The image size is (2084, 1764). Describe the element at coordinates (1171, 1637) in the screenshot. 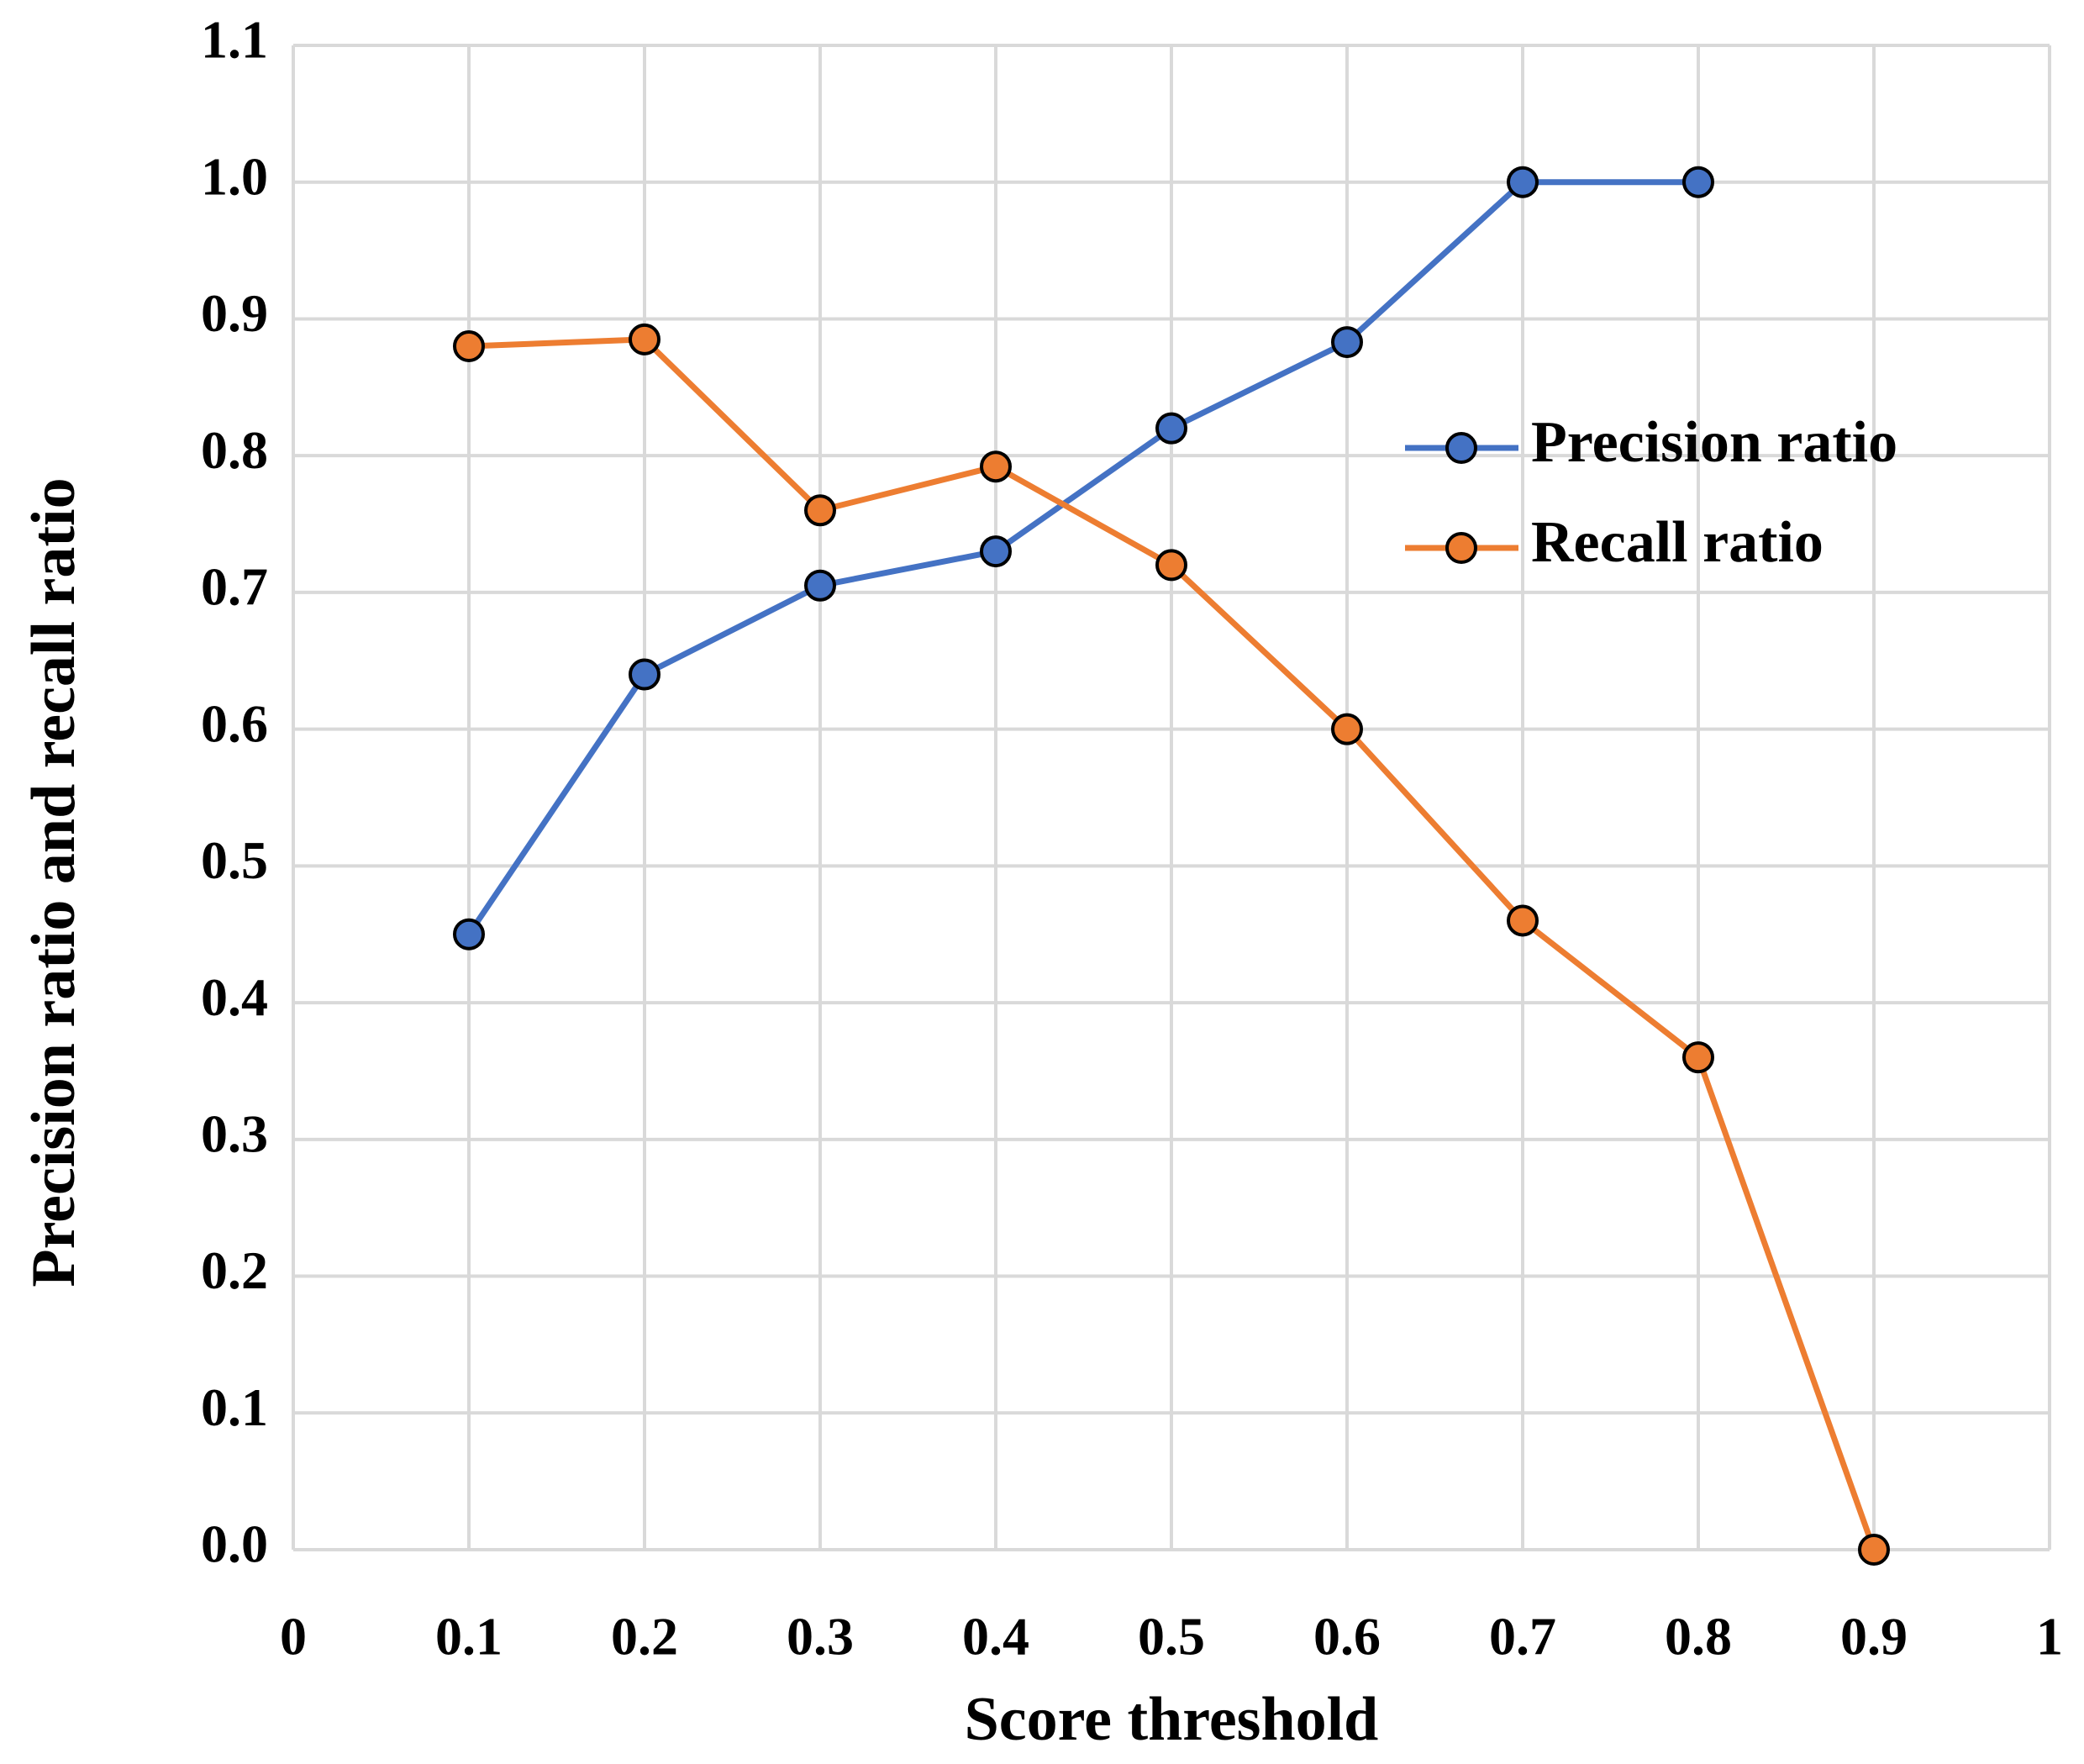

I see `x-tick-label: 0.5` at that location.